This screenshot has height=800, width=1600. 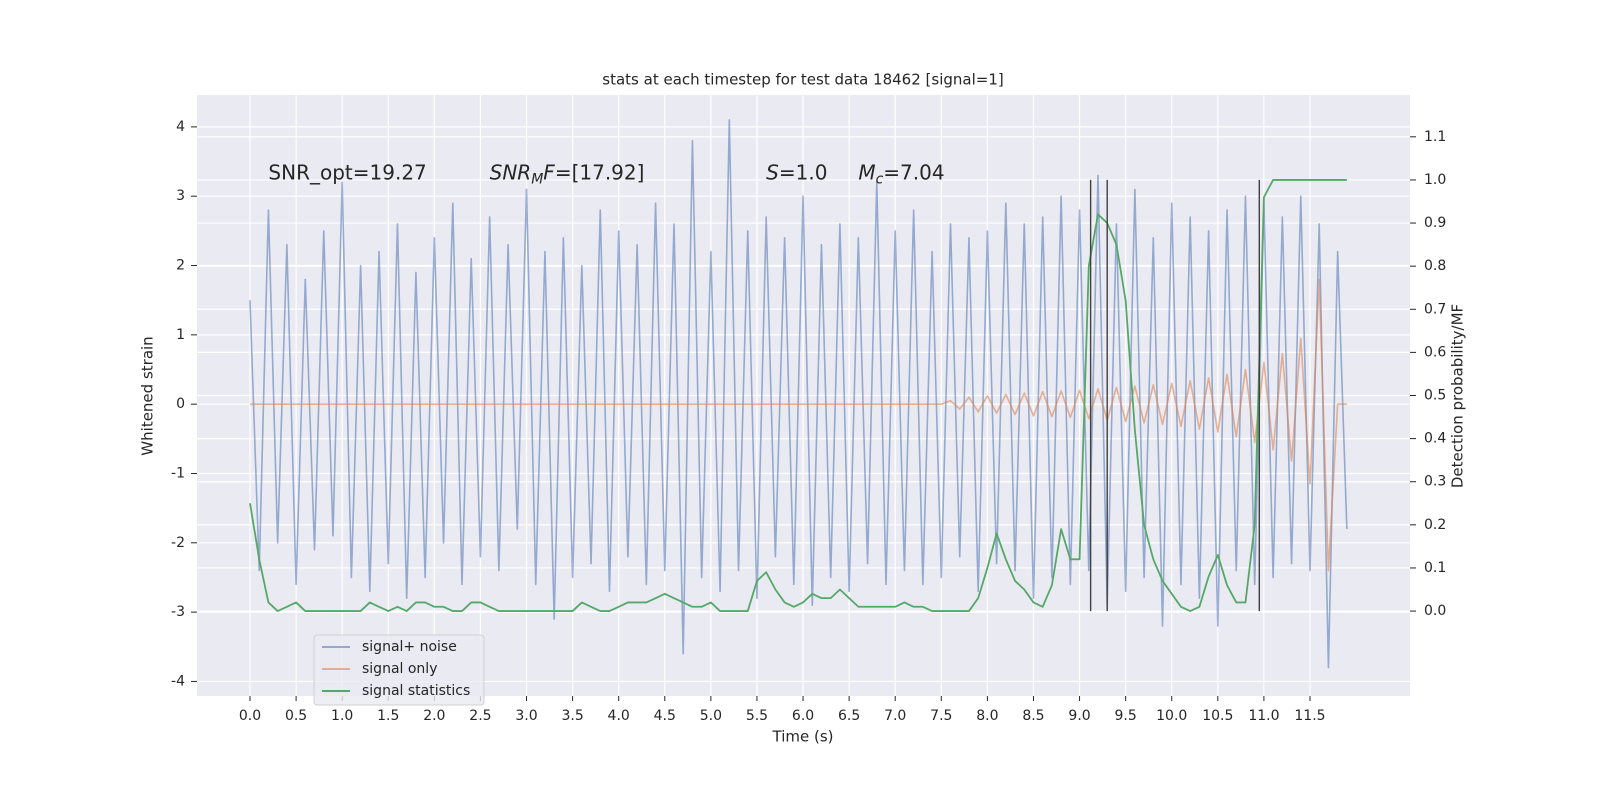 I want to click on y2-tick-label: 0.4, so click(x=1435, y=439).